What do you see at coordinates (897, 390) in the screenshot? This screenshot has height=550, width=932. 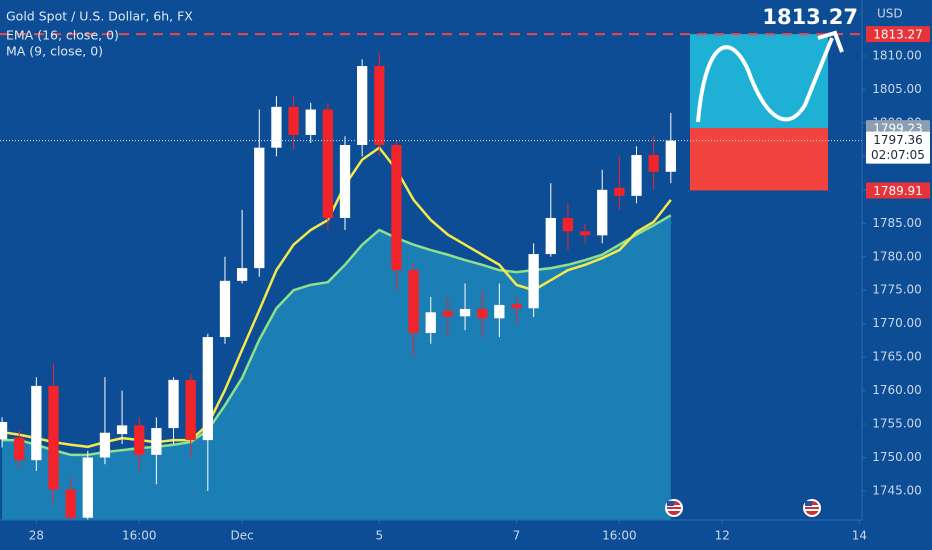 I see `y-tick-label: 1760.00` at bounding box center [897, 390].